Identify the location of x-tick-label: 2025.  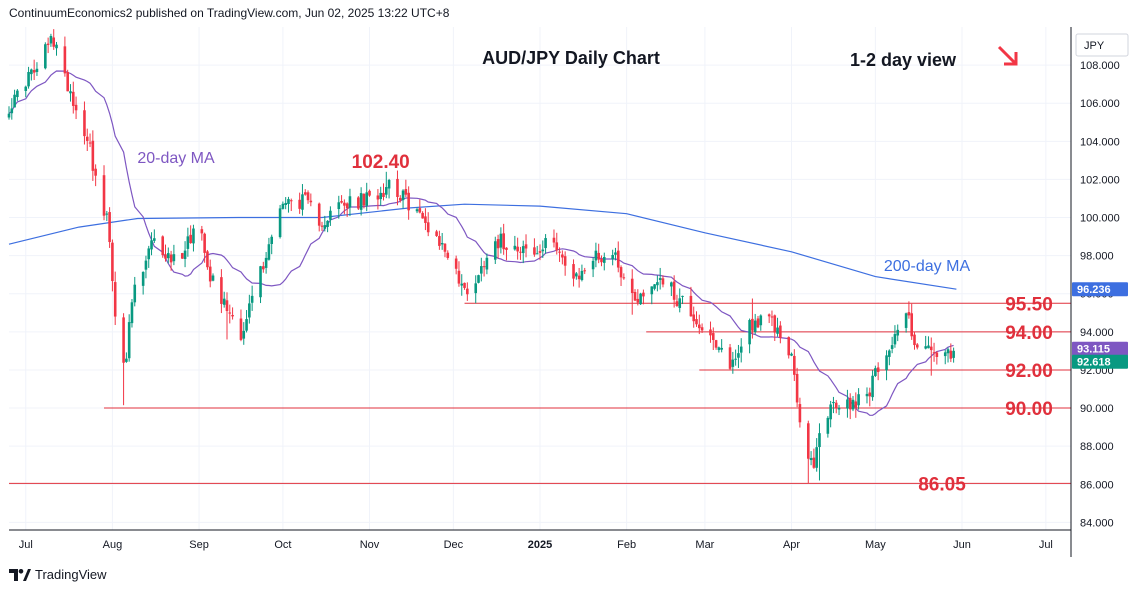
(540, 545).